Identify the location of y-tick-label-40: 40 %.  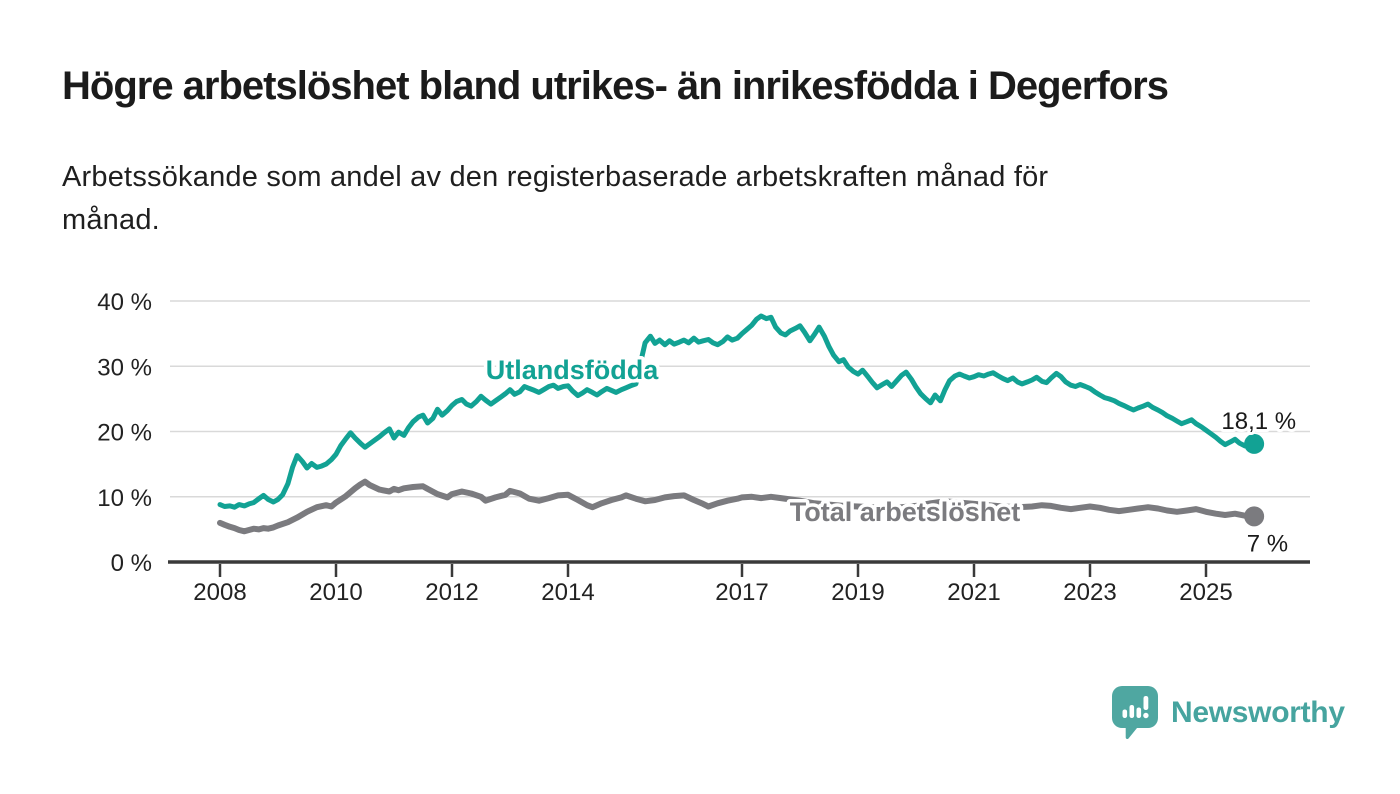
(124, 302).